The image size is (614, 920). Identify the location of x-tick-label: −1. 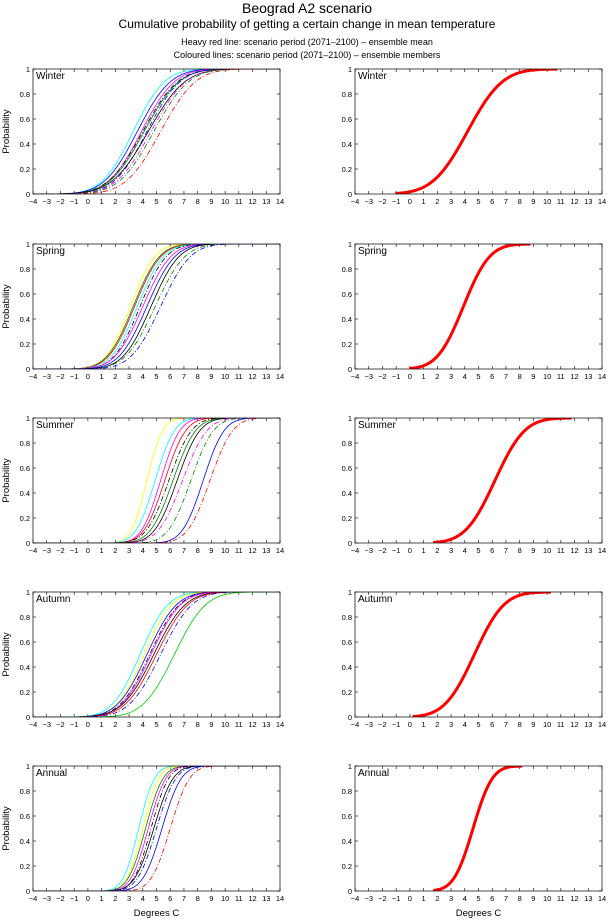
(74, 201).